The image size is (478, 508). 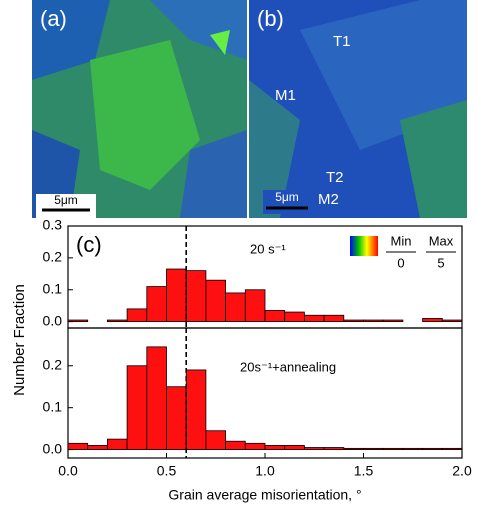 What do you see at coordinates (364, 471) in the screenshot?
I see `x-tick-label: 1.5` at bounding box center [364, 471].